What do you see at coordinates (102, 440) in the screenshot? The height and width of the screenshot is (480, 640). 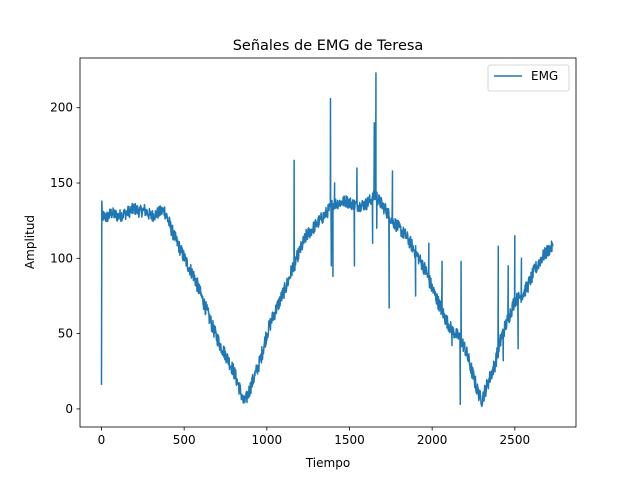 I see `x-tick-label: 0` at bounding box center [102, 440].